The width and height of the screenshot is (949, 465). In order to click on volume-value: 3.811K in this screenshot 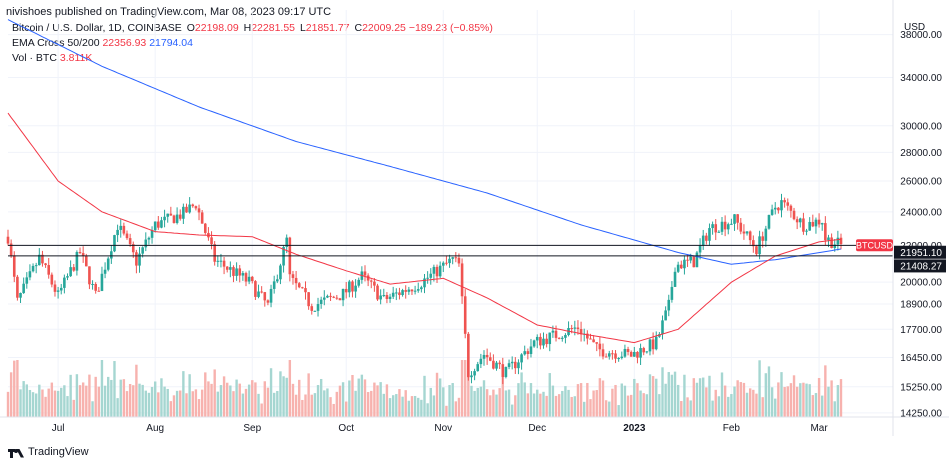, I will do `click(76, 58)`.